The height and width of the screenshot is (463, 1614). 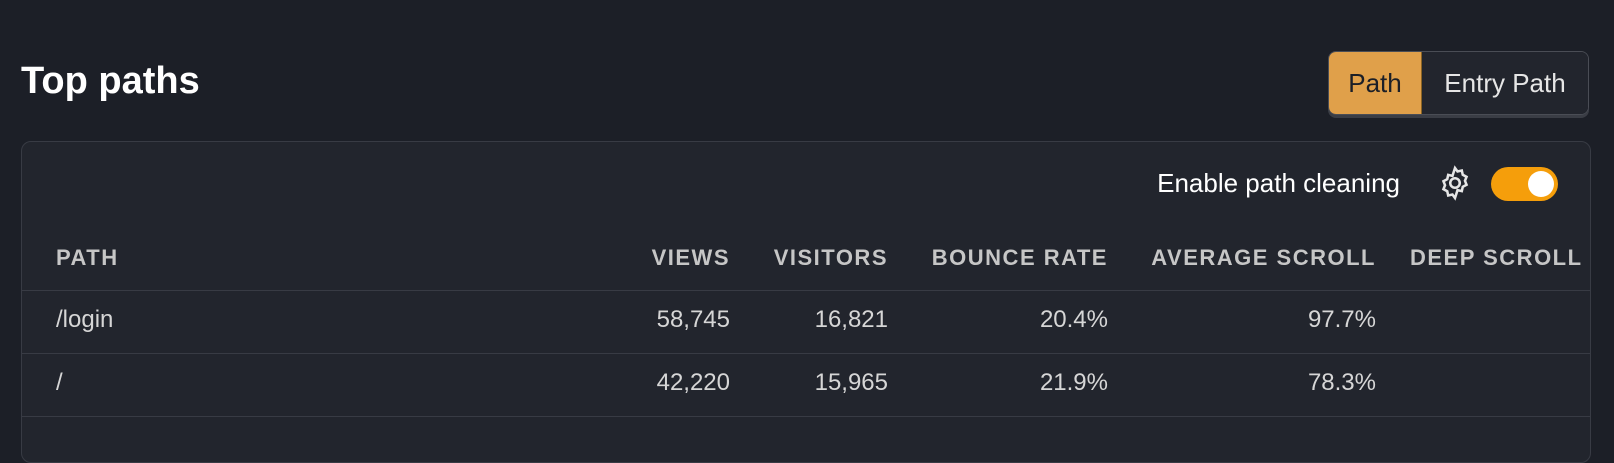 I want to click on page-title: Top paths, so click(x=110, y=81).